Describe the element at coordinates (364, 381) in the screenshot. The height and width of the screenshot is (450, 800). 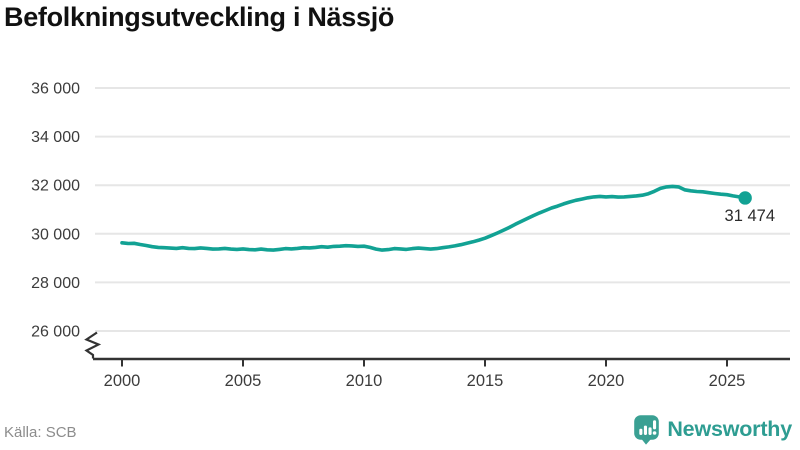
I see `x-tick-label: 2010` at that location.